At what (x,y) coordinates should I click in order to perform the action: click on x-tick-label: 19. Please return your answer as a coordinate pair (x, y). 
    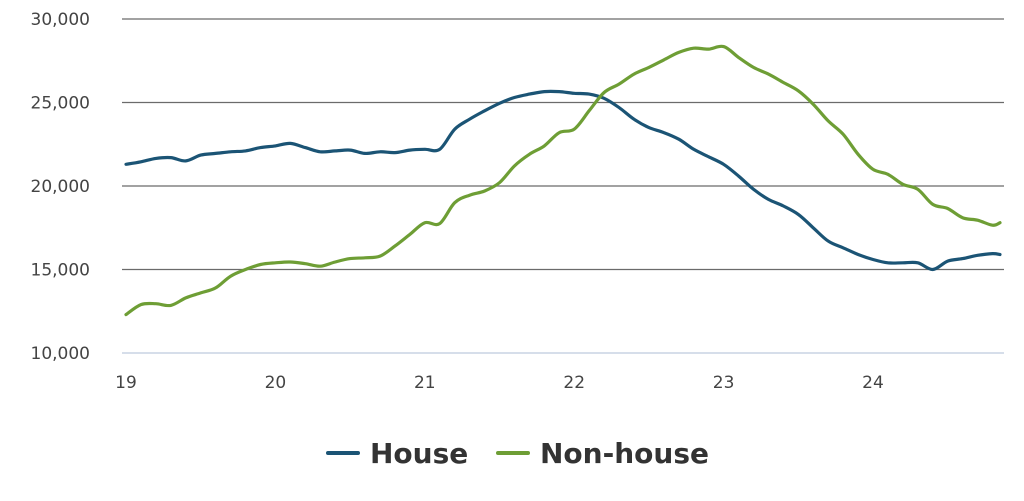
    Looking at the image, I should click on (126, 383).